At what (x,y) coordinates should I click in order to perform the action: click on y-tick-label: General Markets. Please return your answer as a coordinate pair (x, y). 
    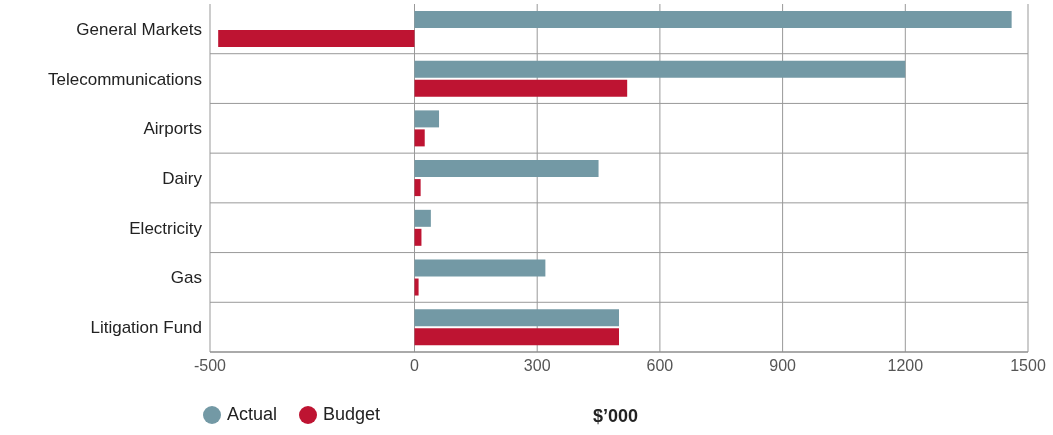
    Looking at the image, I should click on (139, 29).